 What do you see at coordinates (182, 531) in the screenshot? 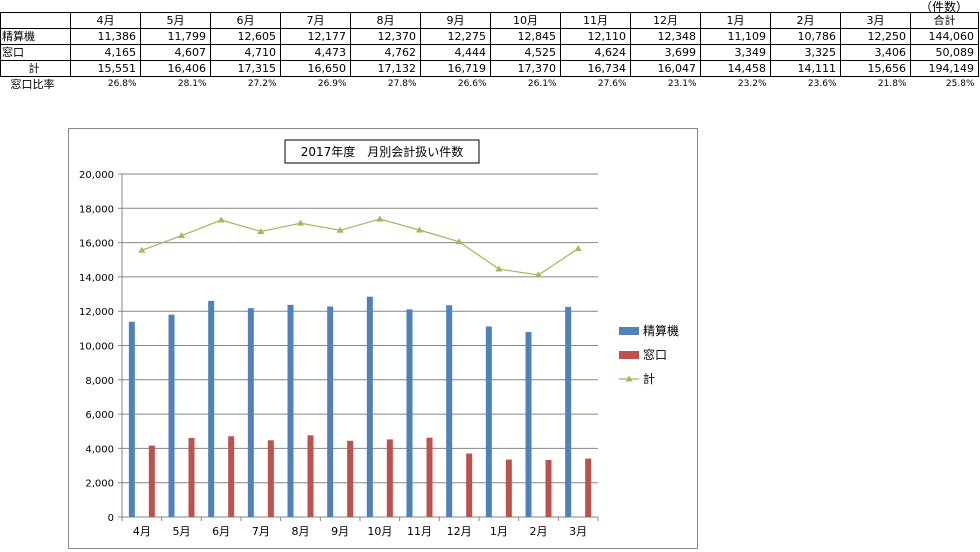
I see `x-tick-label: 5月` at bounding box center [182, 531].